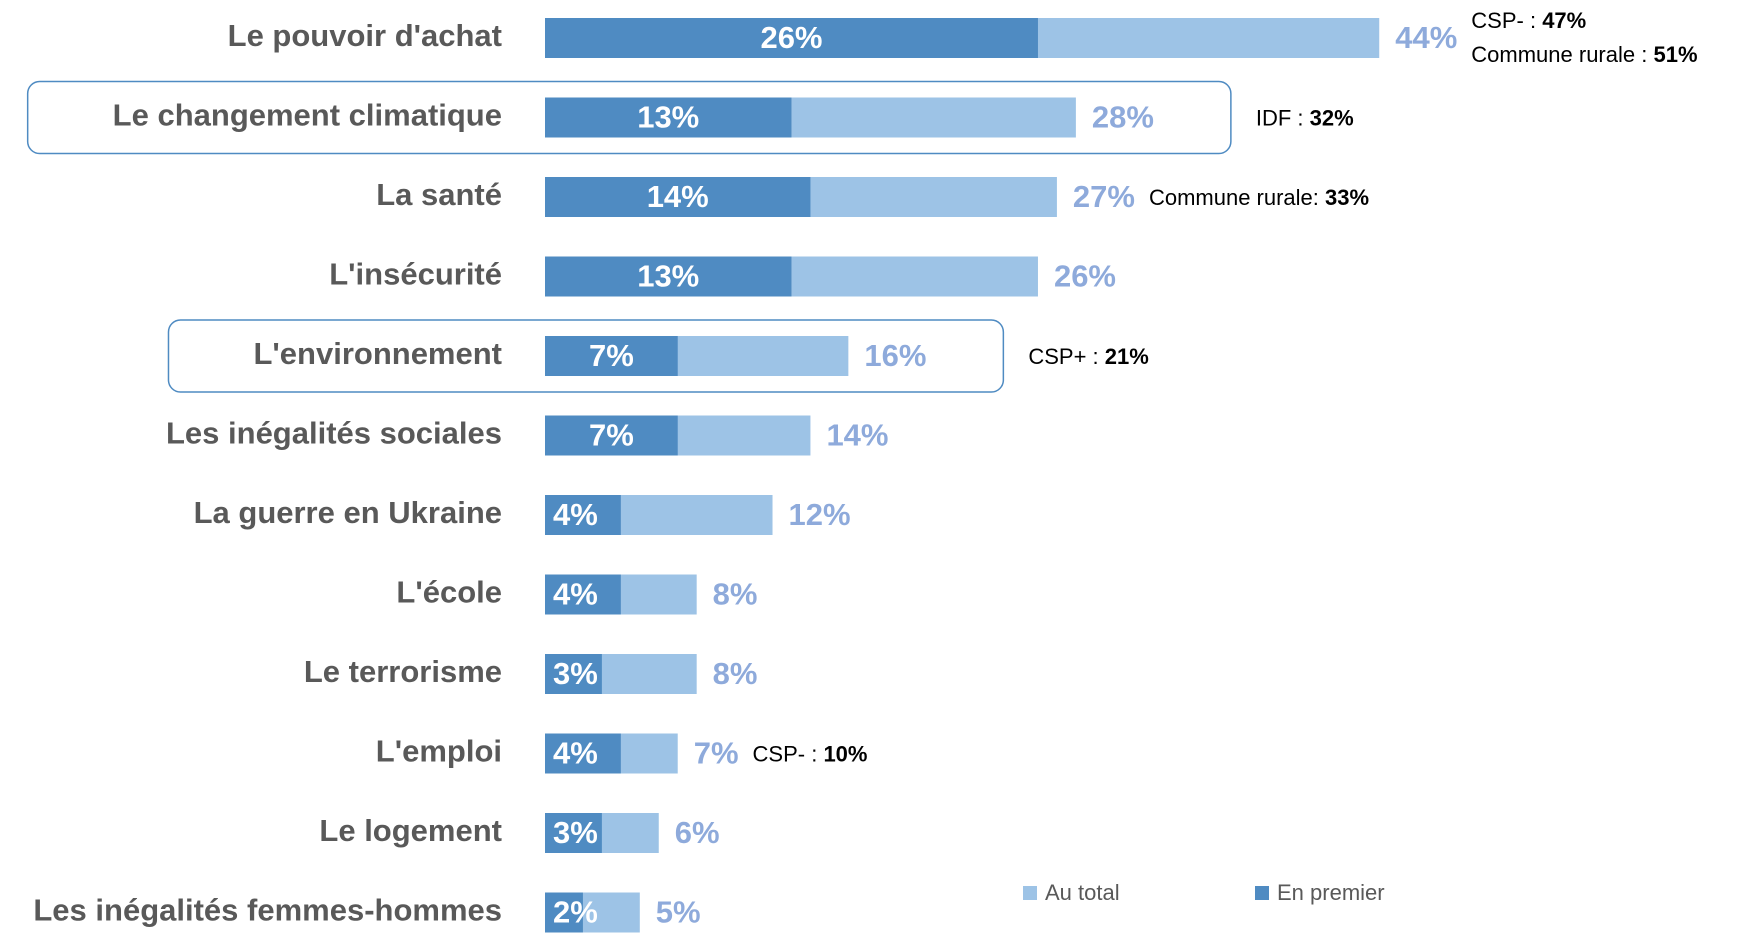 Image resolution: width=1742 pixels, height=935 pixels. What do you see at coordinates (1127, 356) in the screenshot?
I see `annotation-value: 21%` at bounding box center [1127, 356].